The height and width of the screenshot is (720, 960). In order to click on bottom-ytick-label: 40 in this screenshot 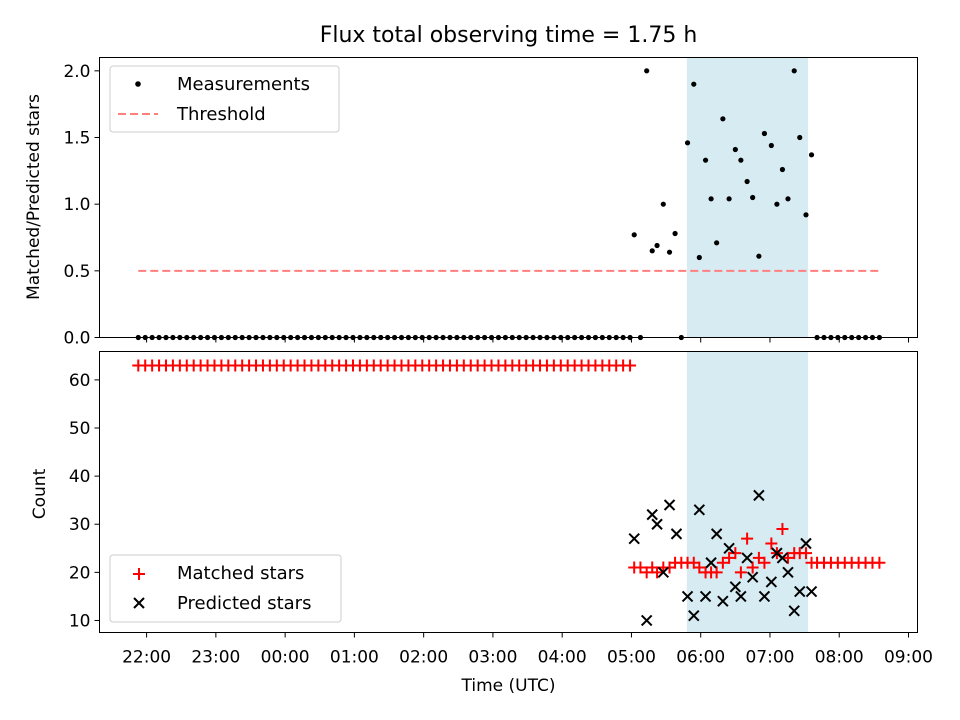, I will do `click(80, 477)`.